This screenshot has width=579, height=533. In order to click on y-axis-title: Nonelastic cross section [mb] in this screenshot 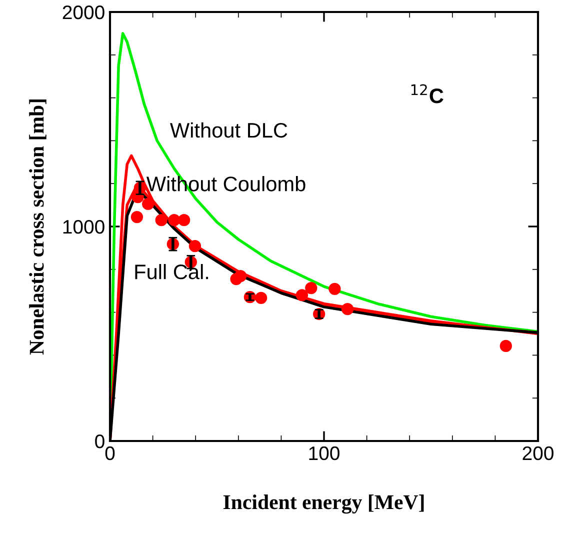, I will do `click(37, 227)`.